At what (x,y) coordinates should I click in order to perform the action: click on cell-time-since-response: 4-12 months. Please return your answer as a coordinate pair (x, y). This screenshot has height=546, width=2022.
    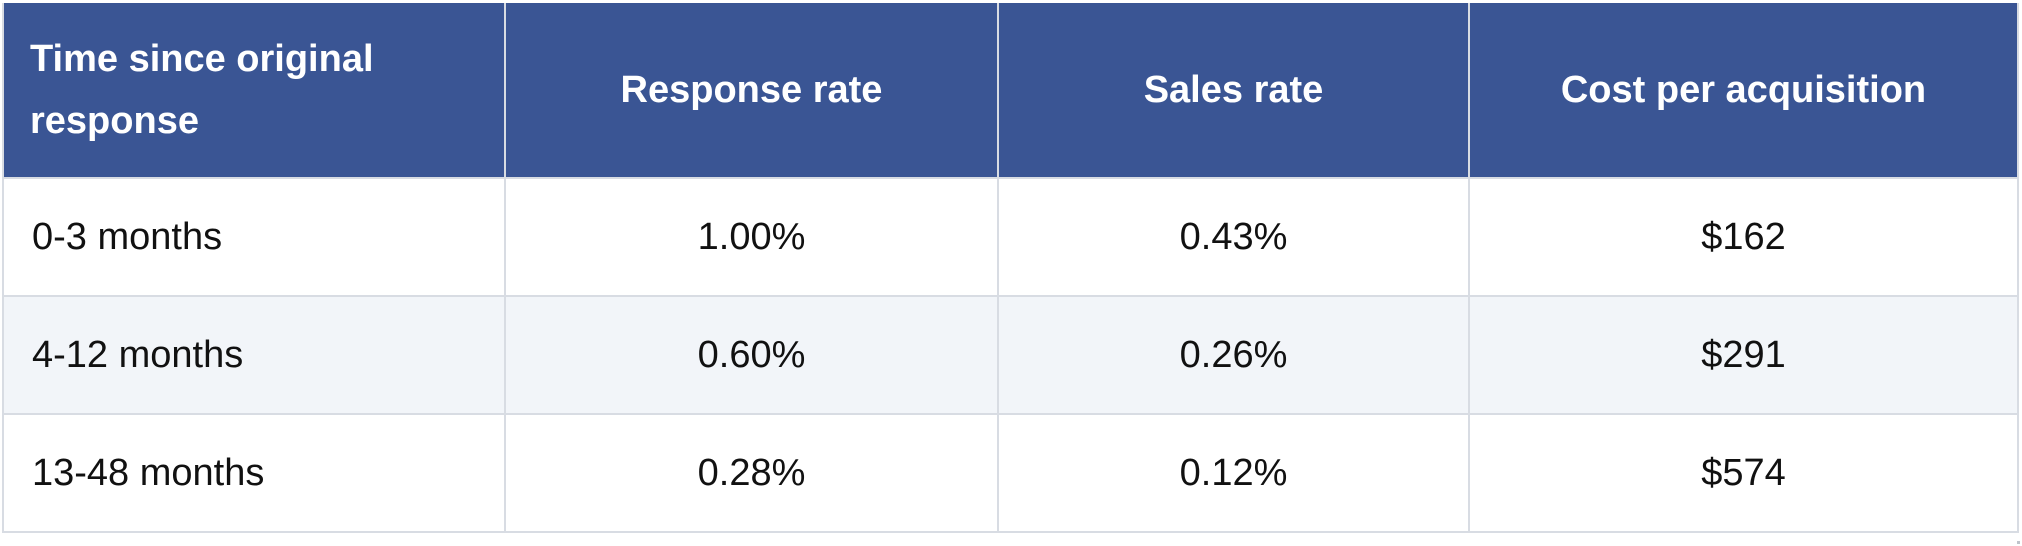
    Looking at the image, I should click on (254, 355).